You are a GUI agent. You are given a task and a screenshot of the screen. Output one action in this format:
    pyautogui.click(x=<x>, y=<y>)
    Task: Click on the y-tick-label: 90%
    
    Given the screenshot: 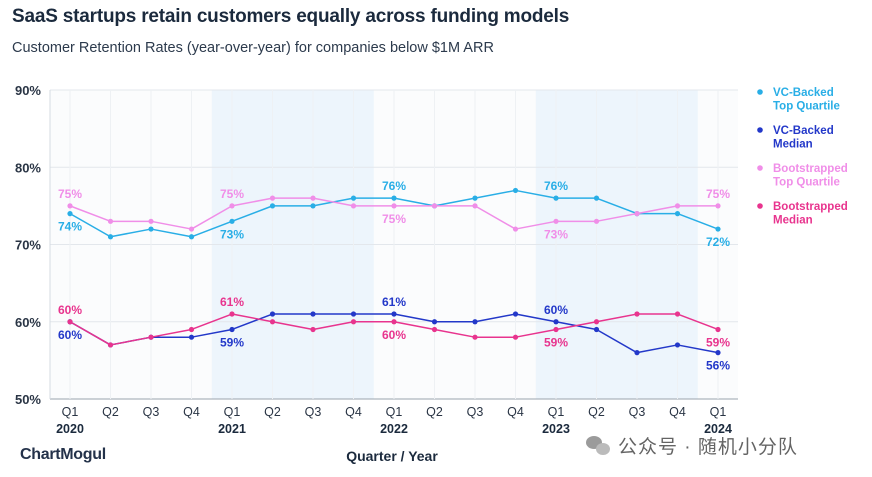 What is the action you would take?
    pyautogui.click(x=28, y=90)
    